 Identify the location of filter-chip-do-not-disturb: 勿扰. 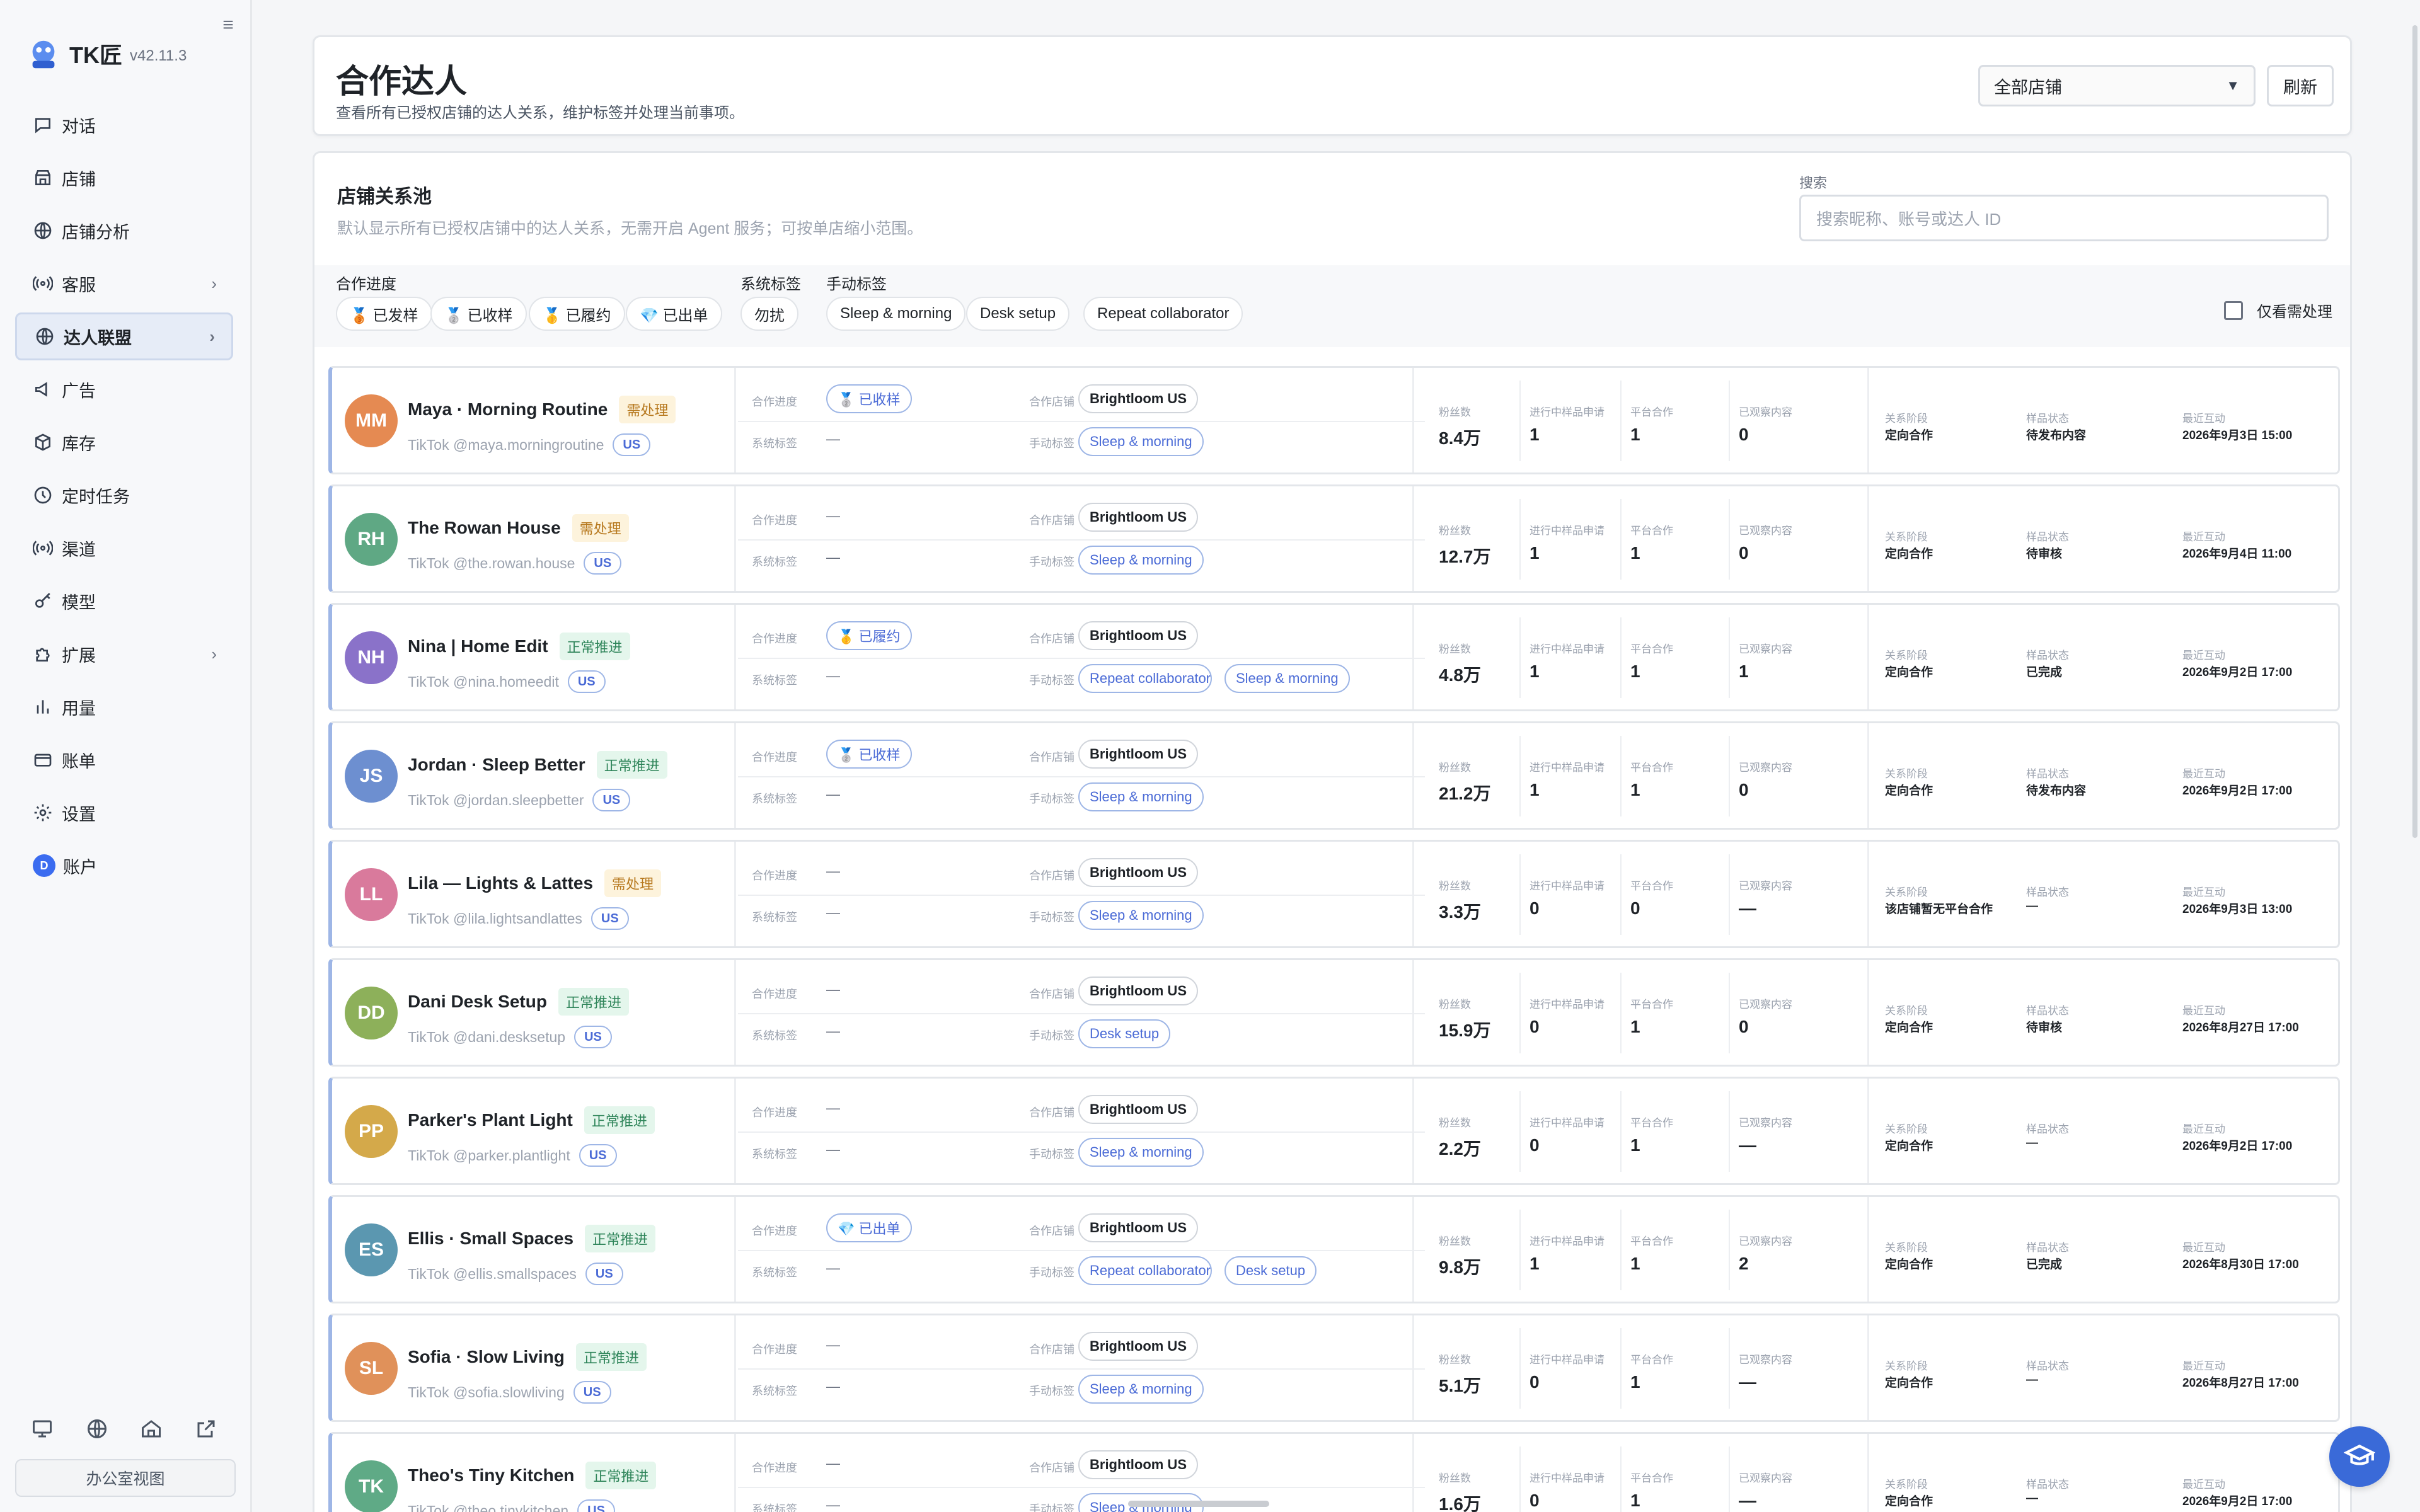
(769, 314).